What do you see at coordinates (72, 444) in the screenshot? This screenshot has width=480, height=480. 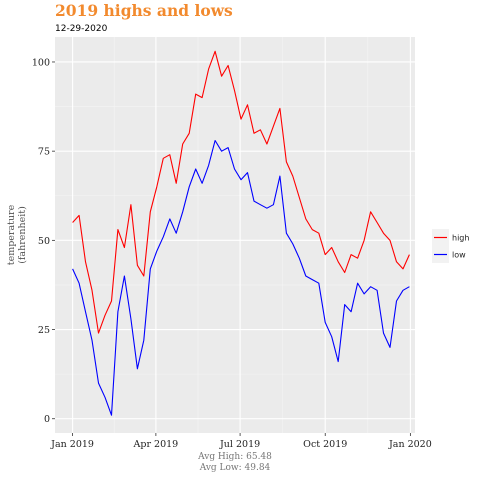 I see `x-tick-label: Jan 2019` at bounding box center [72, 444].